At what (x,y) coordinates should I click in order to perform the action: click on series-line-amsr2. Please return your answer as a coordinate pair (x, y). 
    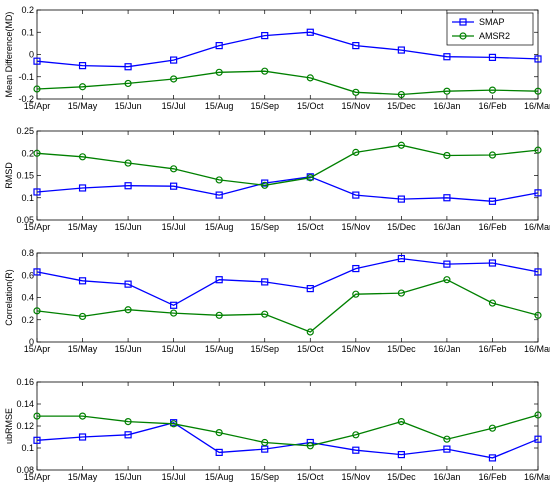
    Looking at the image, I should click on (287, 306).